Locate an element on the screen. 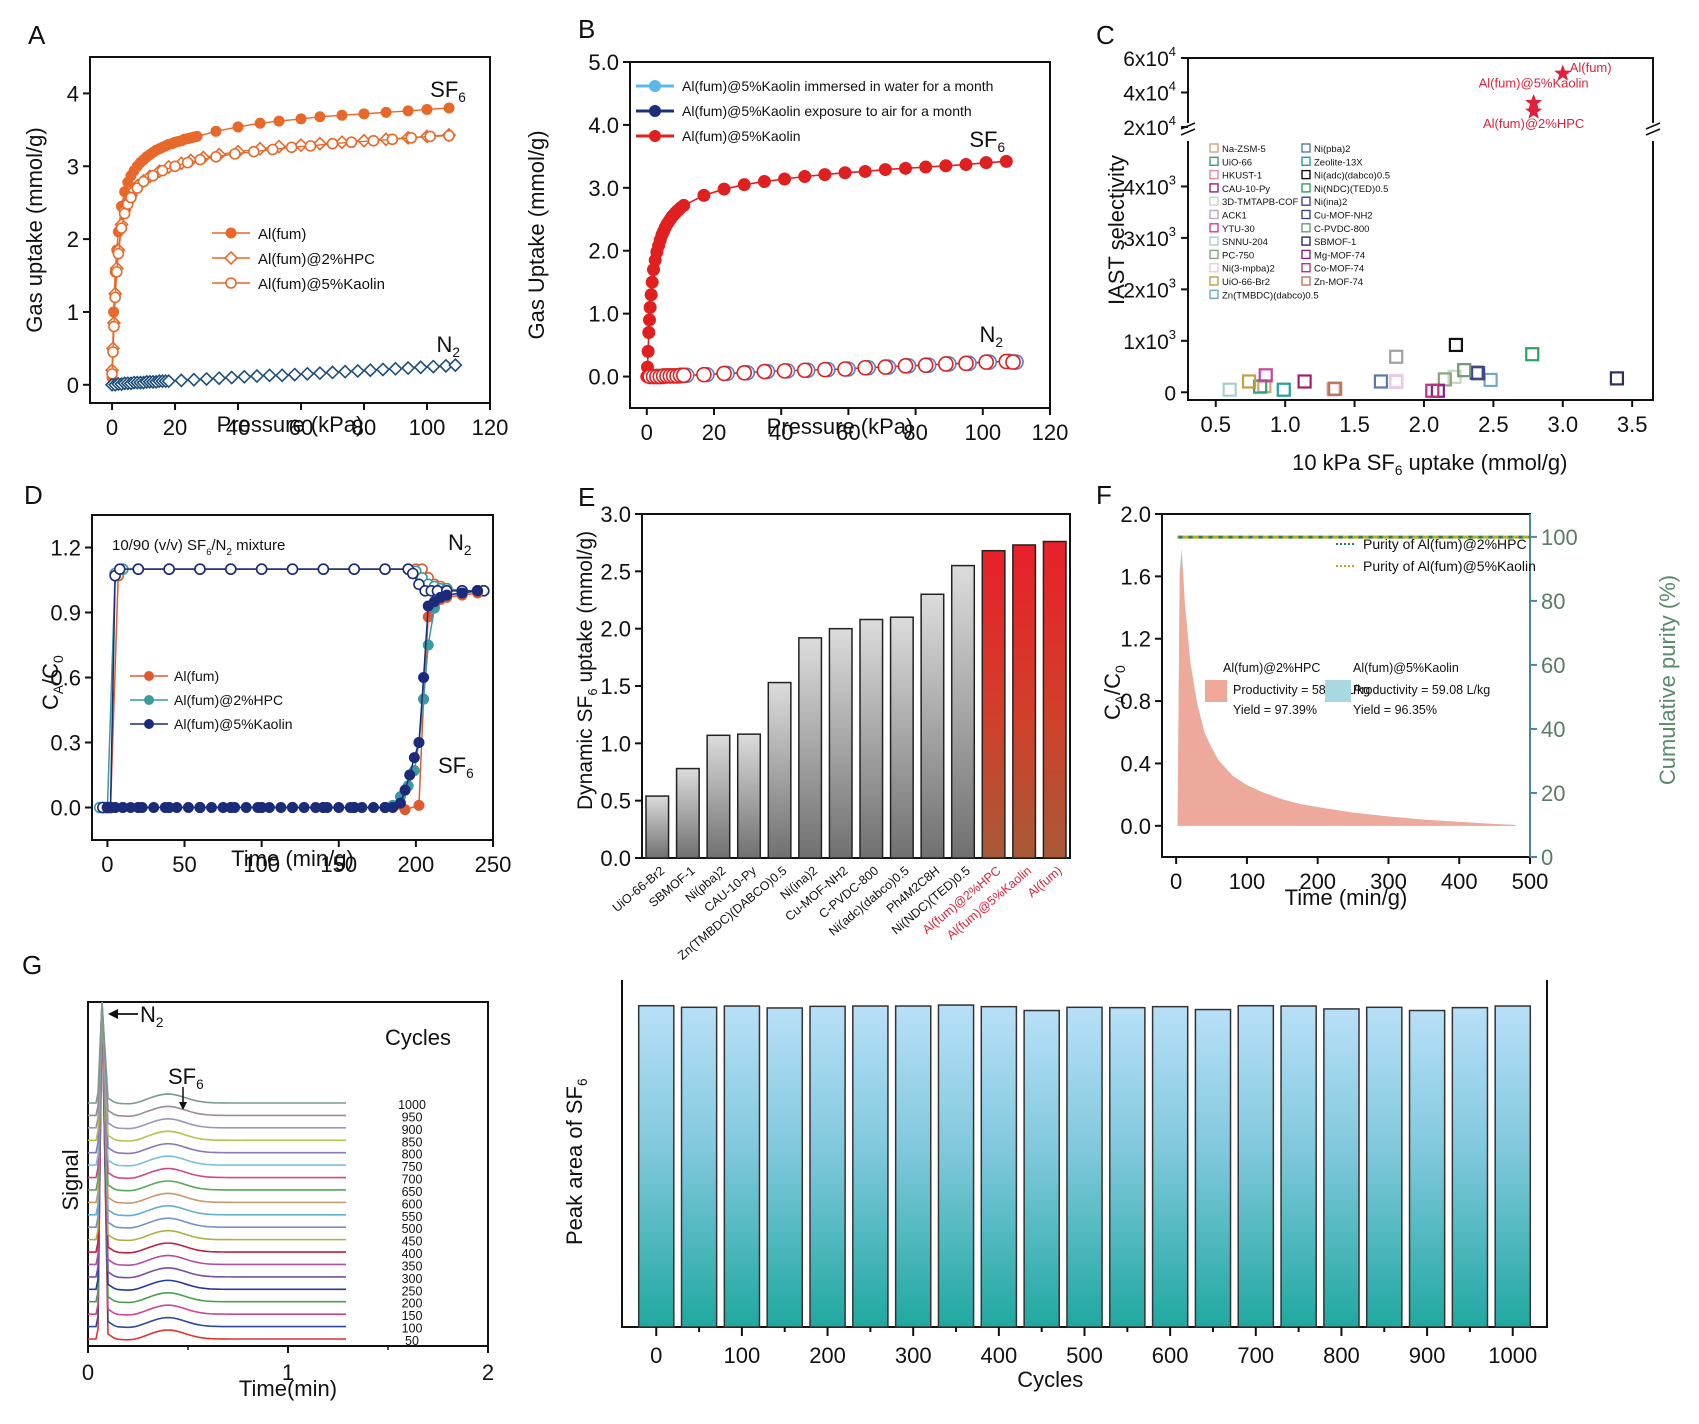 The image size is (1699, 1424). highlight-label: Al(fum)@2%HPC is located at coordinates (1533, 123).